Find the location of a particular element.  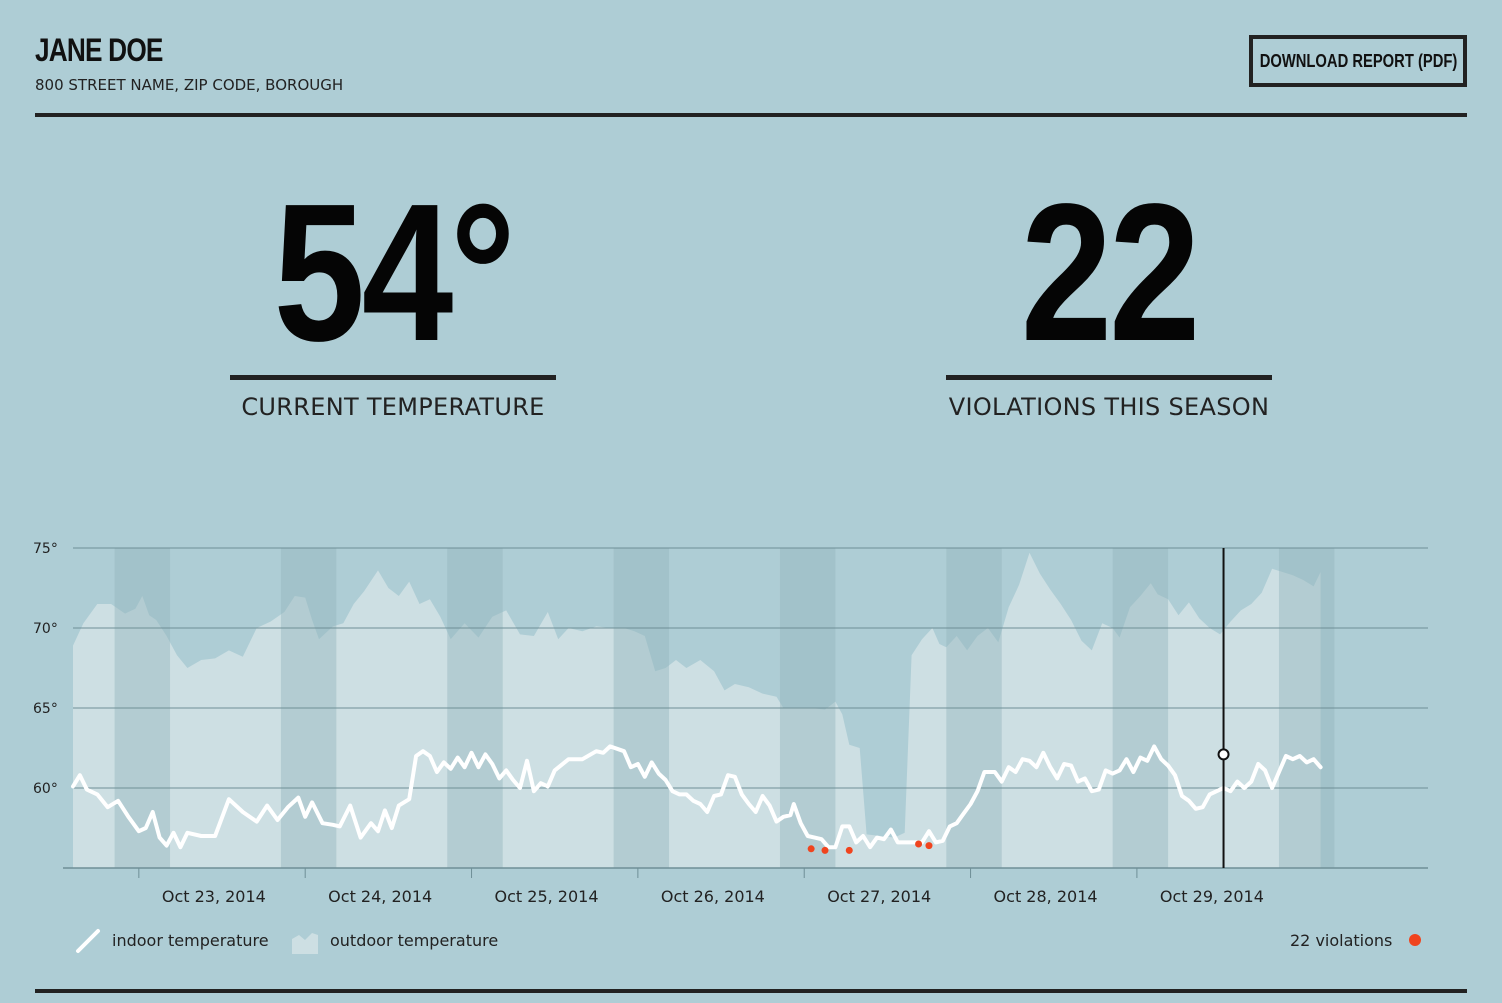

legend-indoor-label: indoor temperature is located at coordinates (190, 940).